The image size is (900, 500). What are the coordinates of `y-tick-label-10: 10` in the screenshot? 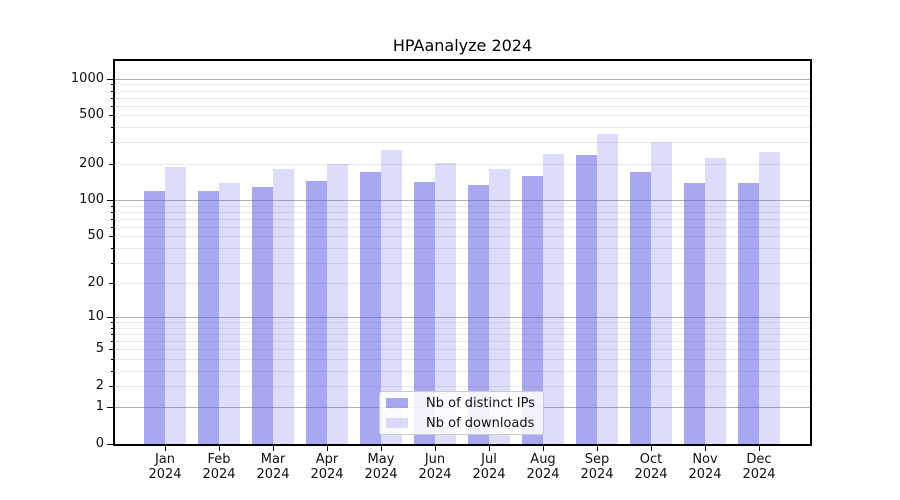 It's located at (95, 317).